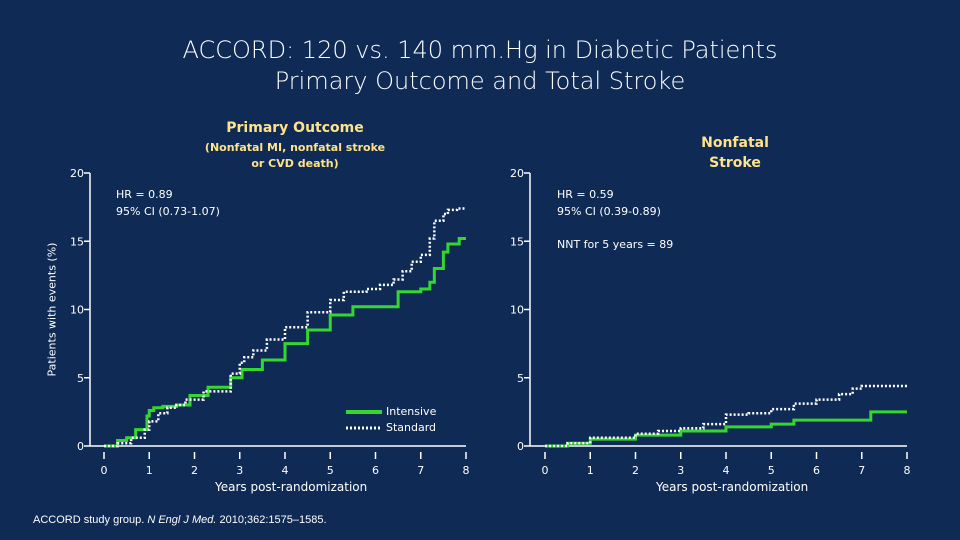 The image size is (960, 540). Describe the element at coordinates (735, 153) in the screenshot. I see `right-chart-title: Nonfatal Stroke` at that location.